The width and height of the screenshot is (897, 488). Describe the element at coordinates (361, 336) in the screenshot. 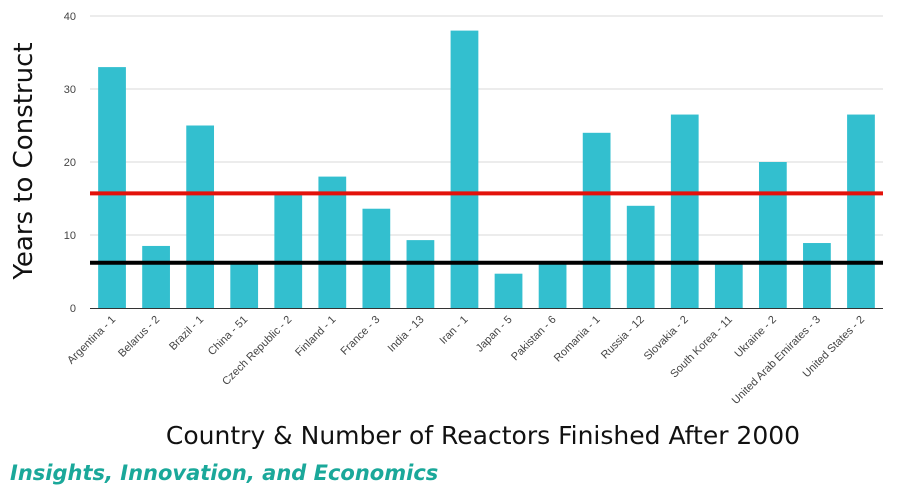

I see `x-tick-label: France - 3` at that location.